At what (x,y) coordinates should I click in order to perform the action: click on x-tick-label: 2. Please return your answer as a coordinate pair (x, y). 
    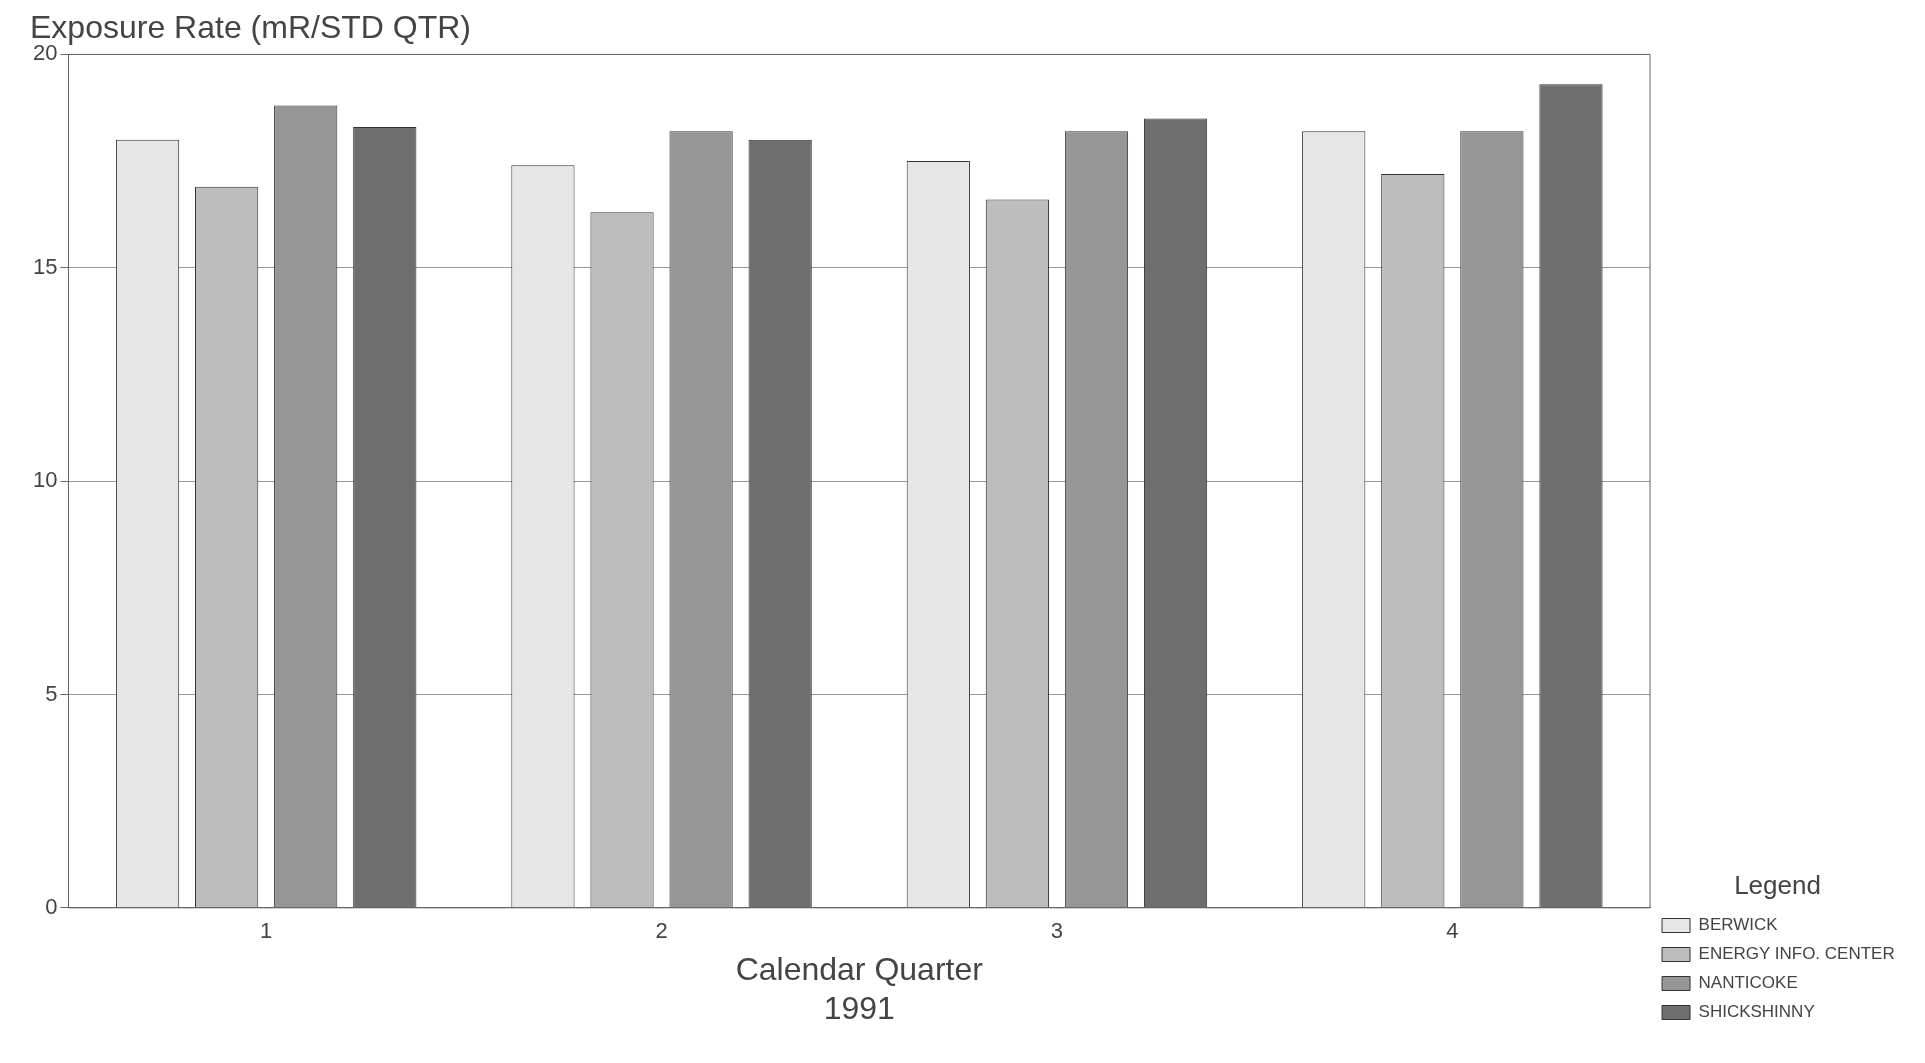
    Looking at the image, I should click on (661, 931).